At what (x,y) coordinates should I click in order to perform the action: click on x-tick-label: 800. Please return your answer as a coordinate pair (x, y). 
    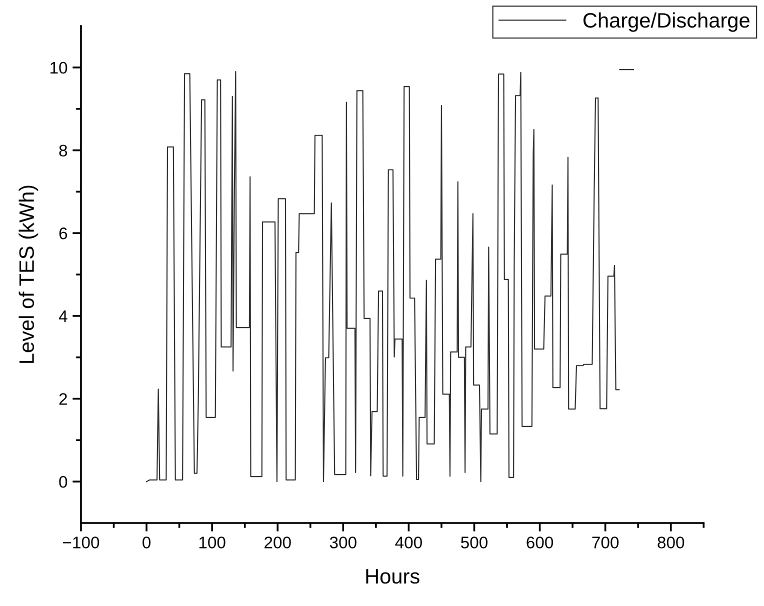
    Looking at the image, I should click on (671, 542).